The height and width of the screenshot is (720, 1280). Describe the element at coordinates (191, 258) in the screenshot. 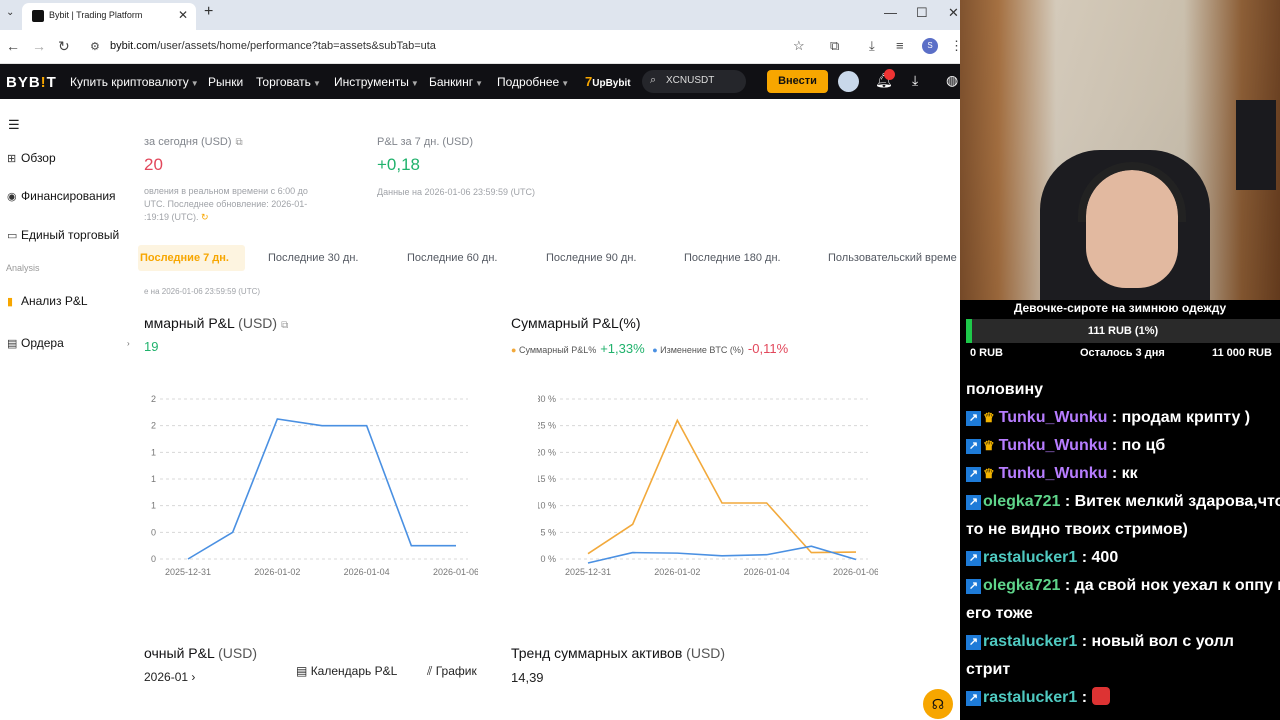

I see `period-tab-7d: Последние 7 дн.` at that location.